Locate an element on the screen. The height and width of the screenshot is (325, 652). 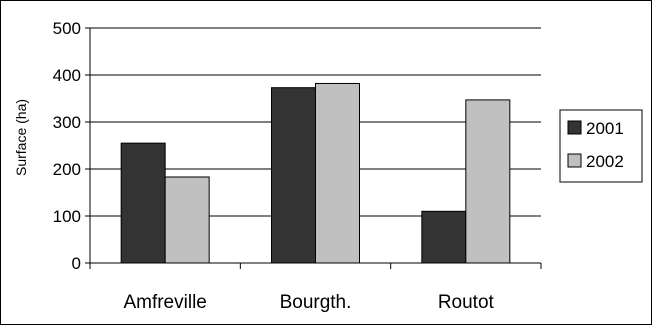
y-tick-label: 500 is located at coordinates (67, 28).